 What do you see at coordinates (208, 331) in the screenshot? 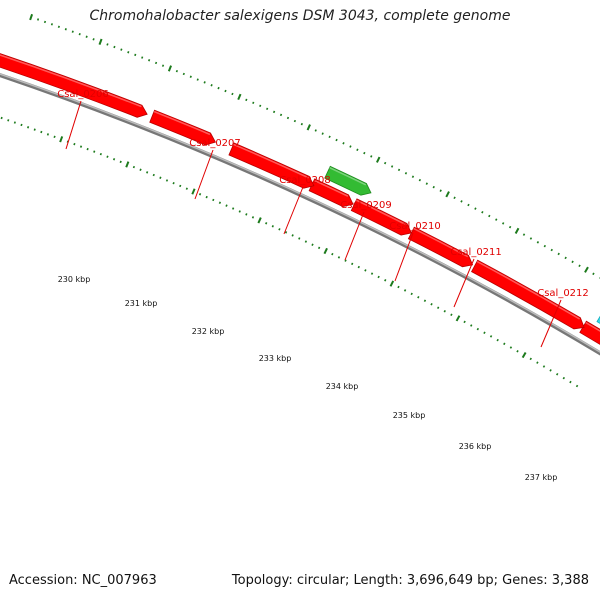
I see `kbp-label: 232 kbp` at bounding box center [208, 331].